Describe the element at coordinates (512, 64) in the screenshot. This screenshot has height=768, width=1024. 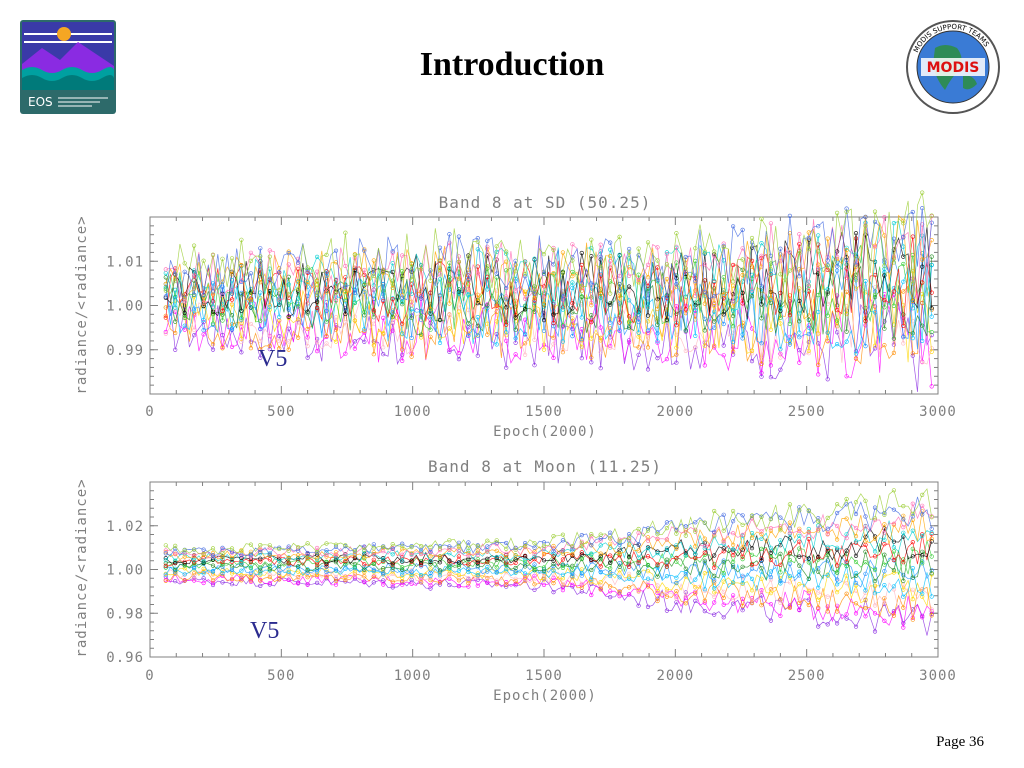
I see `slide-title: Introduction` at that location.